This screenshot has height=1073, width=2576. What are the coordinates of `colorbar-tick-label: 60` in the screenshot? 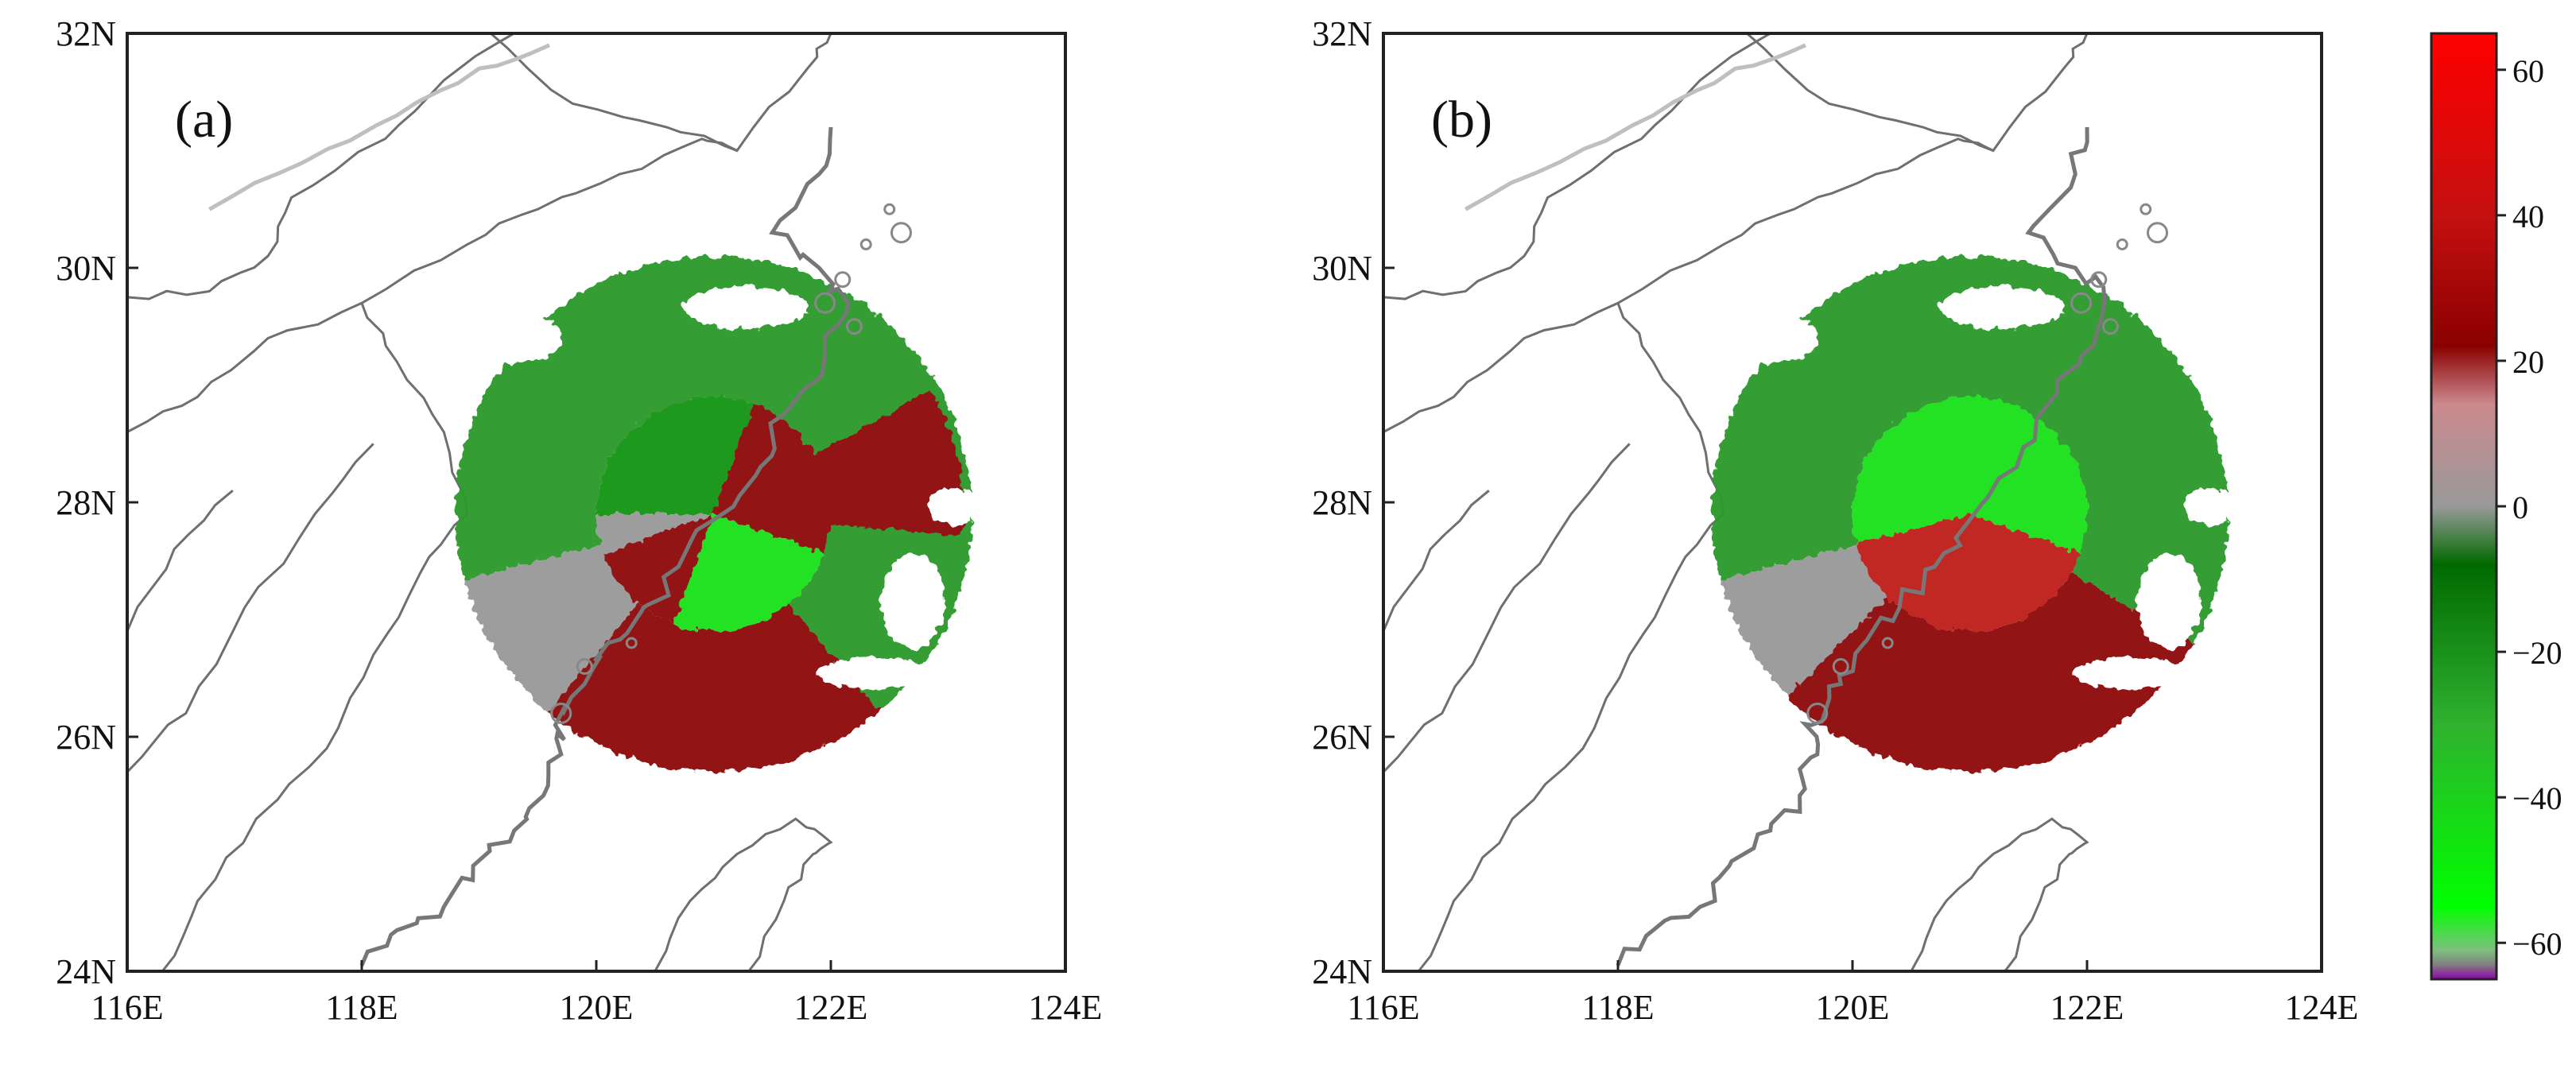 It's located at (2528, 71).